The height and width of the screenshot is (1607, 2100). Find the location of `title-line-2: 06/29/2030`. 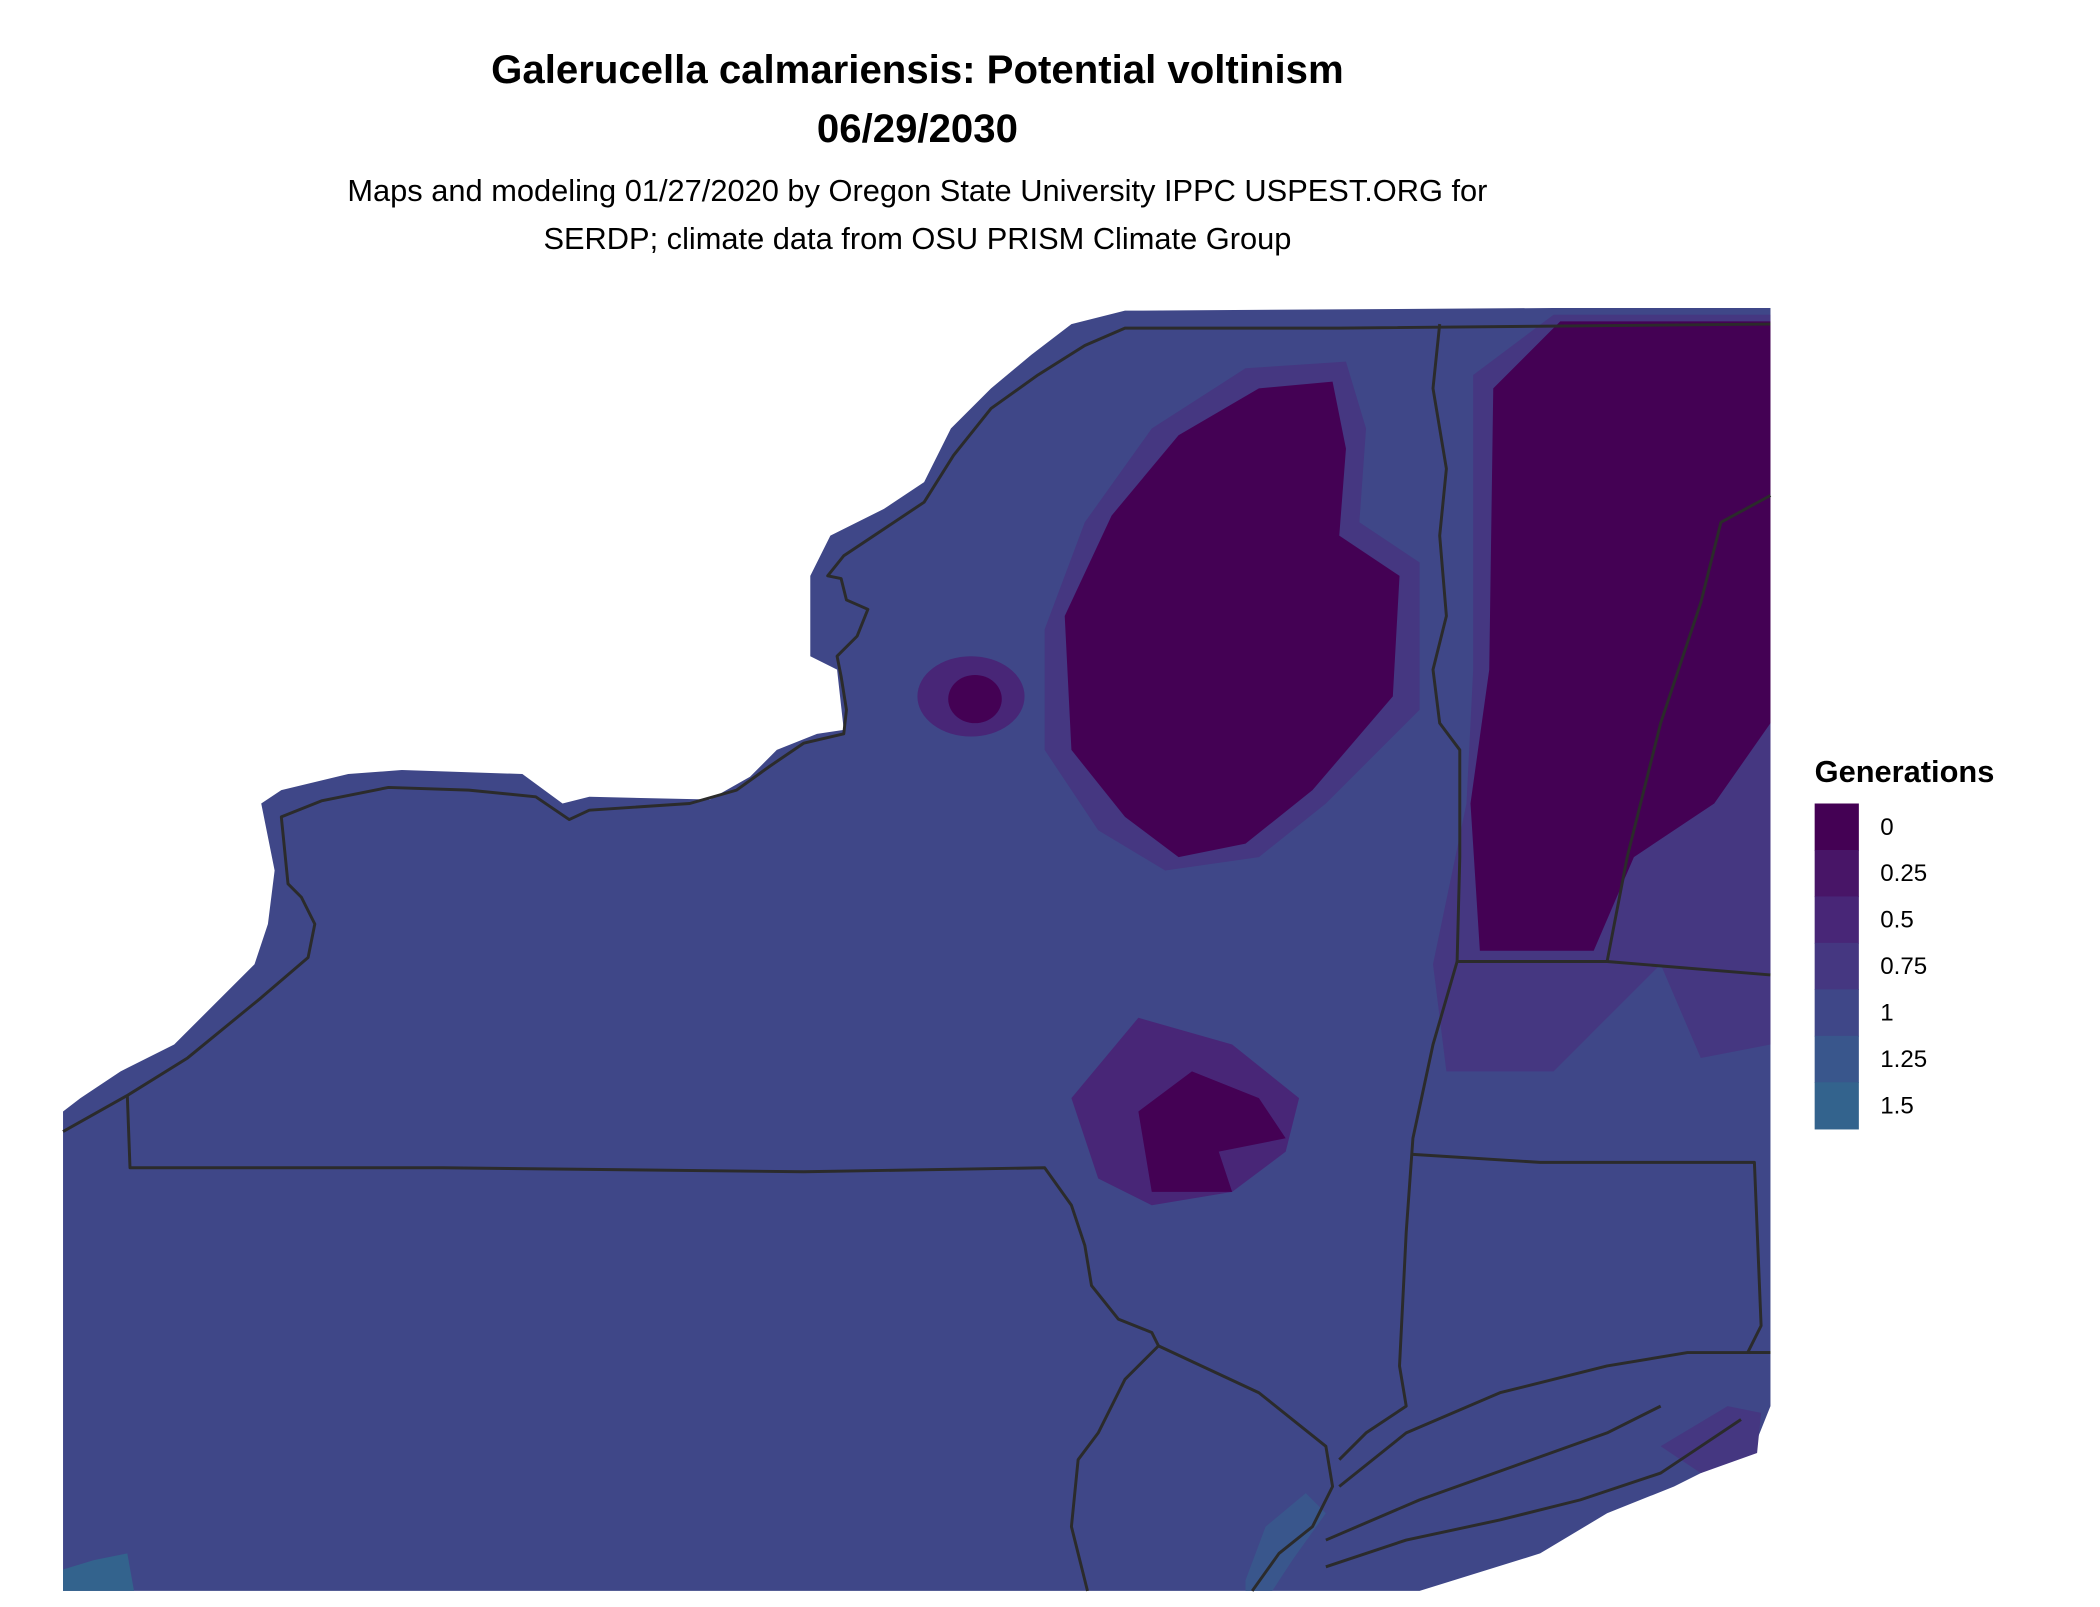

title-line-2: 06/29/2030 is located at coordinates (917, 128).